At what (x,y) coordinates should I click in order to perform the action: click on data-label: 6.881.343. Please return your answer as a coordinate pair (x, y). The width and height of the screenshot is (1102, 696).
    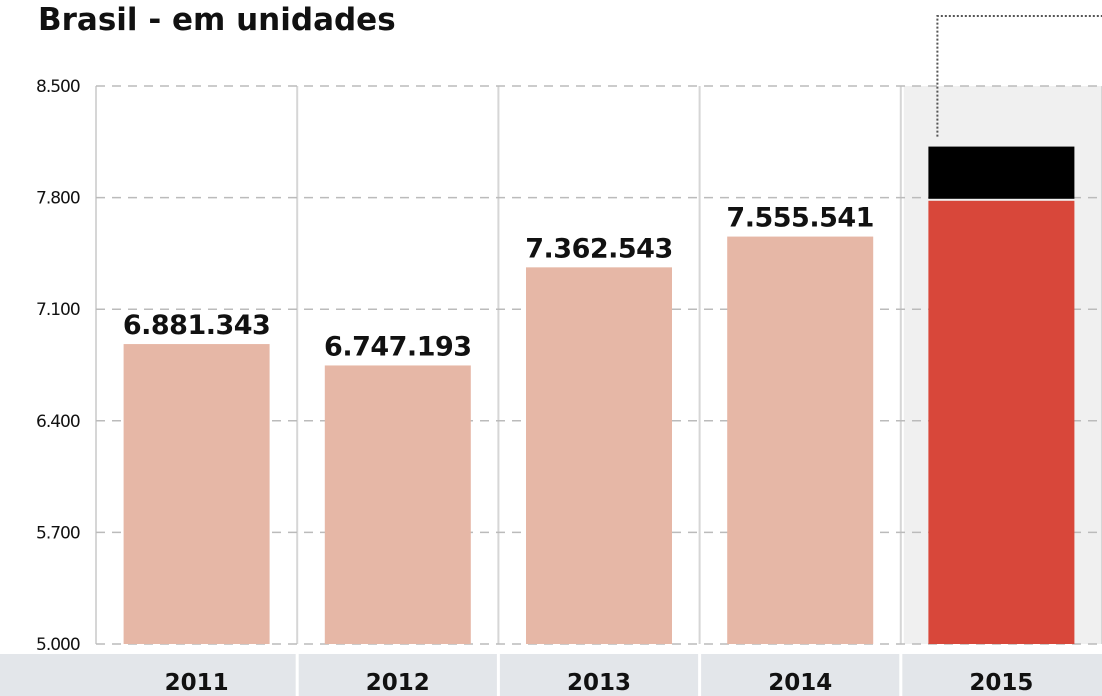
    Looking at the image, I should click on (197, 325).